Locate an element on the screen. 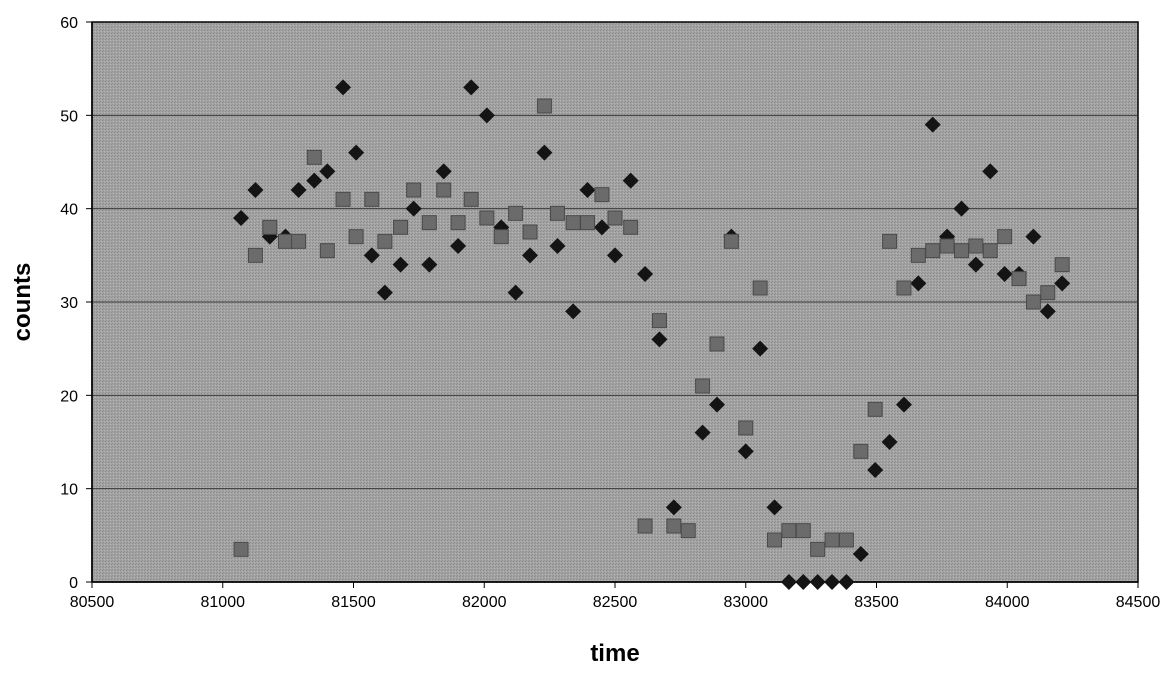 Image resolution: width=1167 pixels, height=676 pixels. x-tick-label: 82000 is located at coordinates (484, 602).